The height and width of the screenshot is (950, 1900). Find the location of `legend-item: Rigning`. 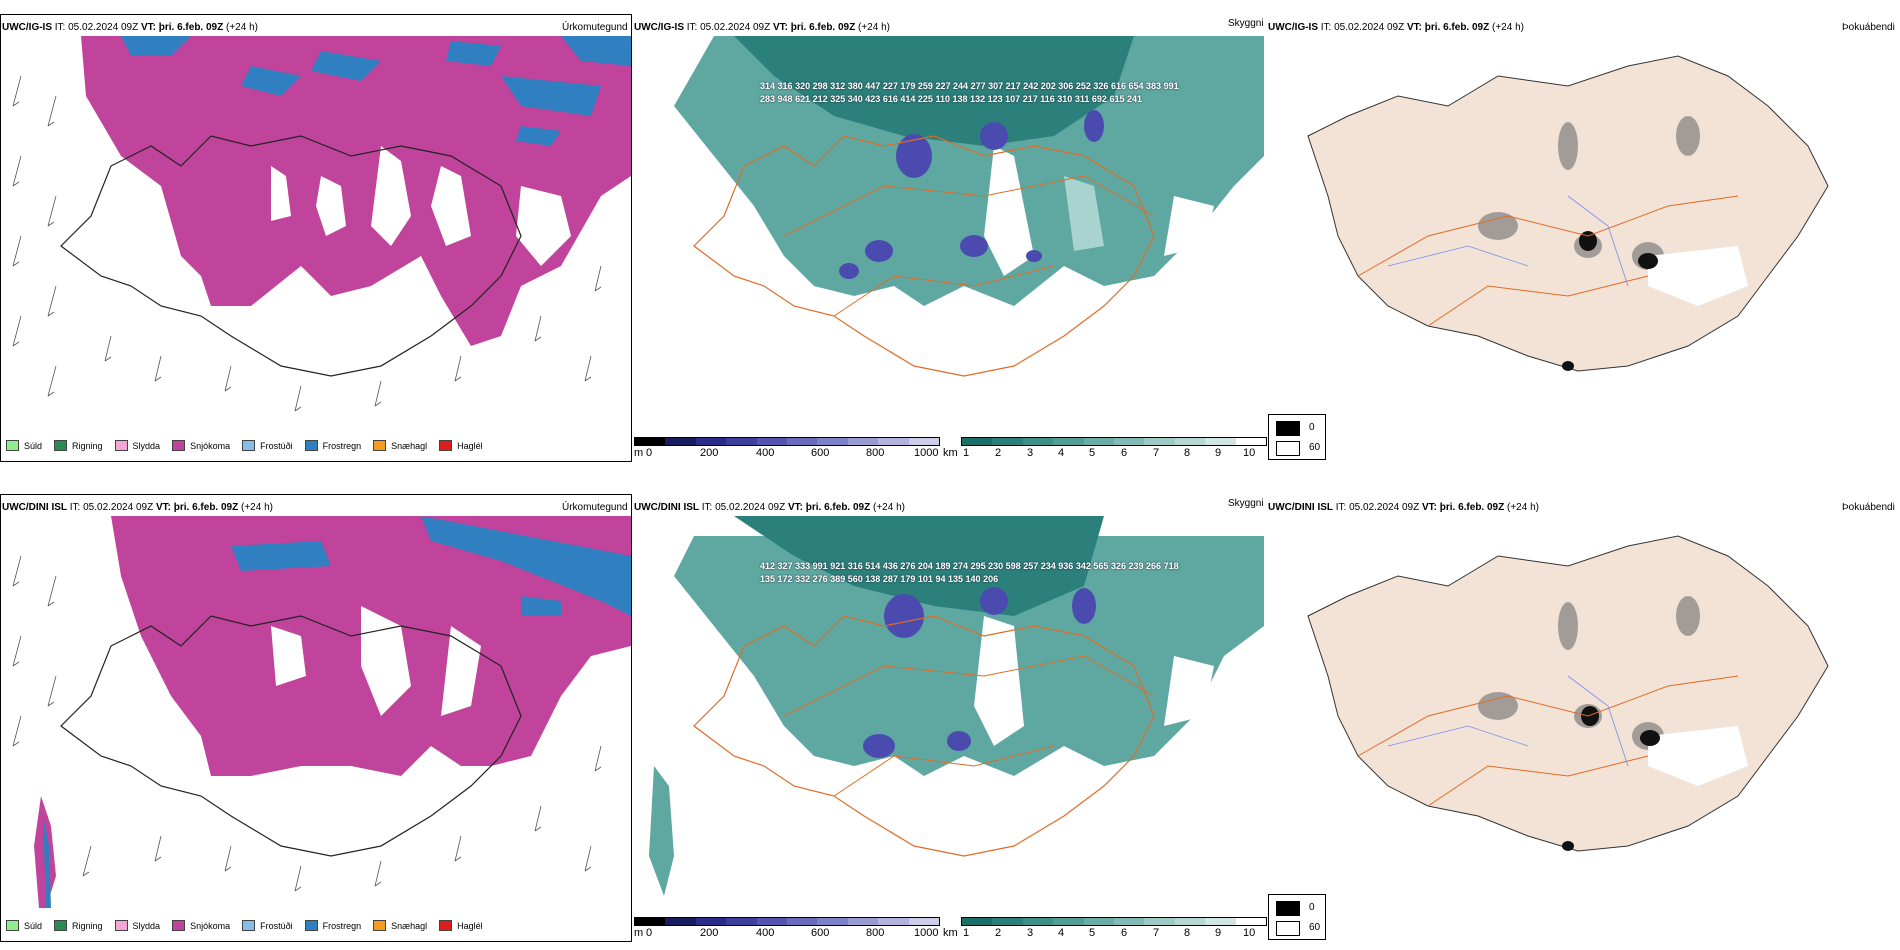

legend-item: Rigning is located at coordinates (78, 925).